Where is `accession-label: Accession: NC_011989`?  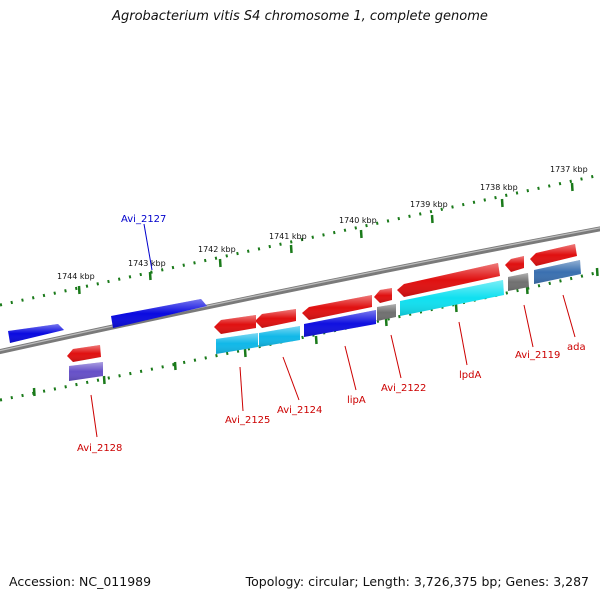 accession-label: Accession: NC_011989 is located at coordinates (80, 581).